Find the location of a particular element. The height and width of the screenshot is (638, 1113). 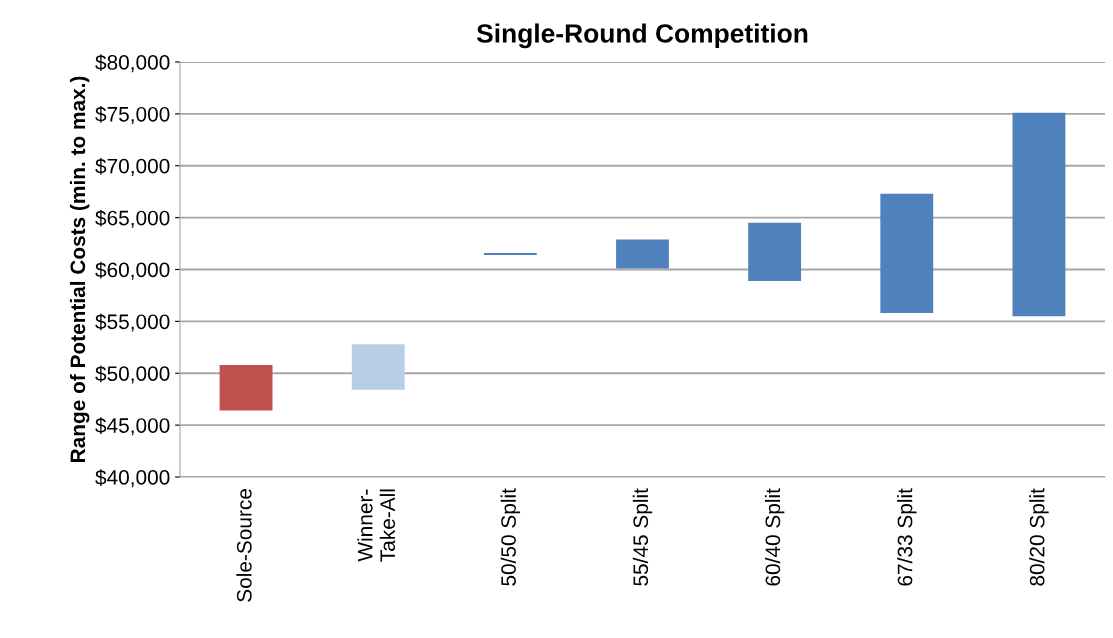

x-tick-label: 55/45 Split is located at coordinates (642, 537).